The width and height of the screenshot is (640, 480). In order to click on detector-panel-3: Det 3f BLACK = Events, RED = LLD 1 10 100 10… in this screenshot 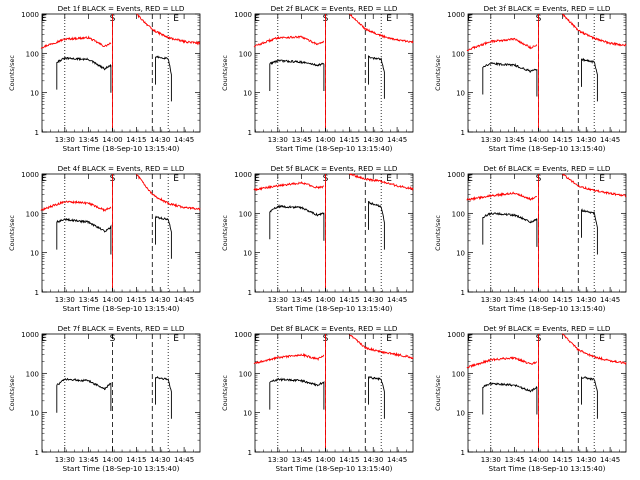, I will do `click(530, 78)`.